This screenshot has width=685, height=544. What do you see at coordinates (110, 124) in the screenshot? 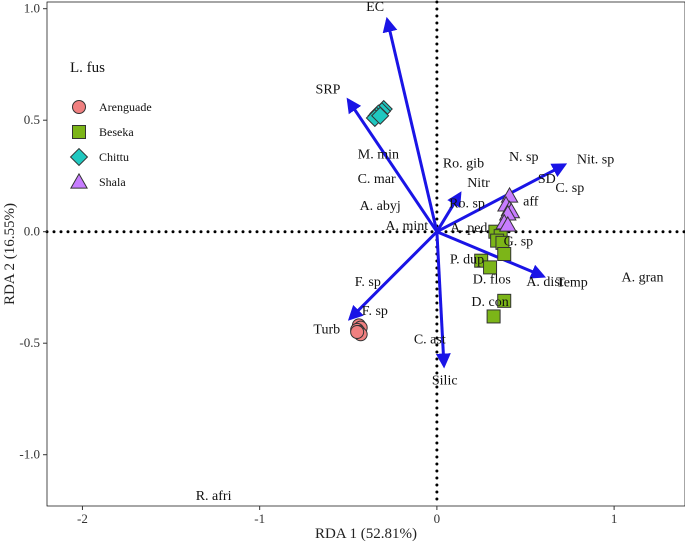
I see `legend: L. fus Arenguade Beseka Chittu Shala` at bounding box center [110, 124].